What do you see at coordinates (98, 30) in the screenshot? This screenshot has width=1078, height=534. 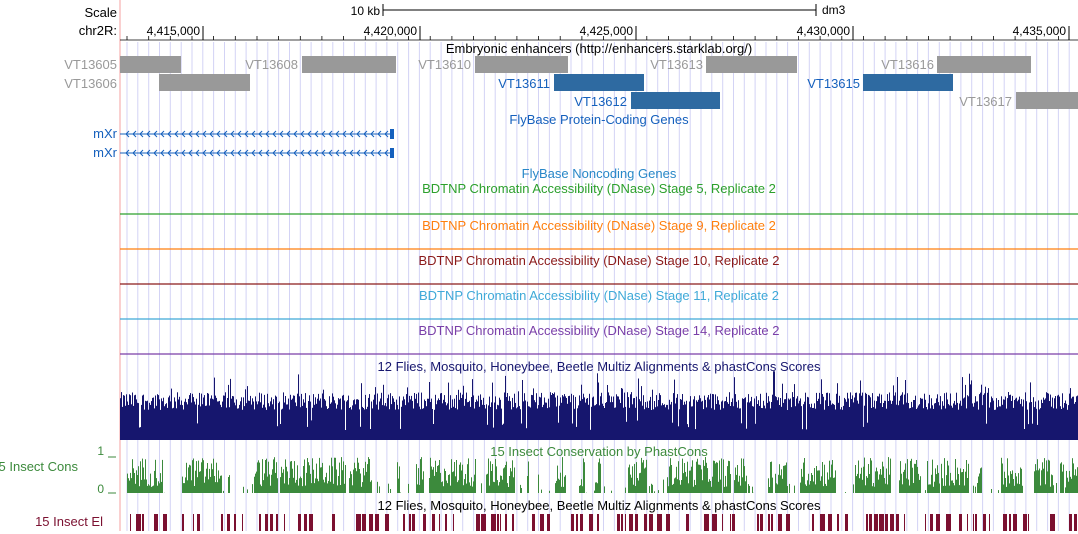 I see `chrom-label: chr2R:` at bounding box center [98, 30].